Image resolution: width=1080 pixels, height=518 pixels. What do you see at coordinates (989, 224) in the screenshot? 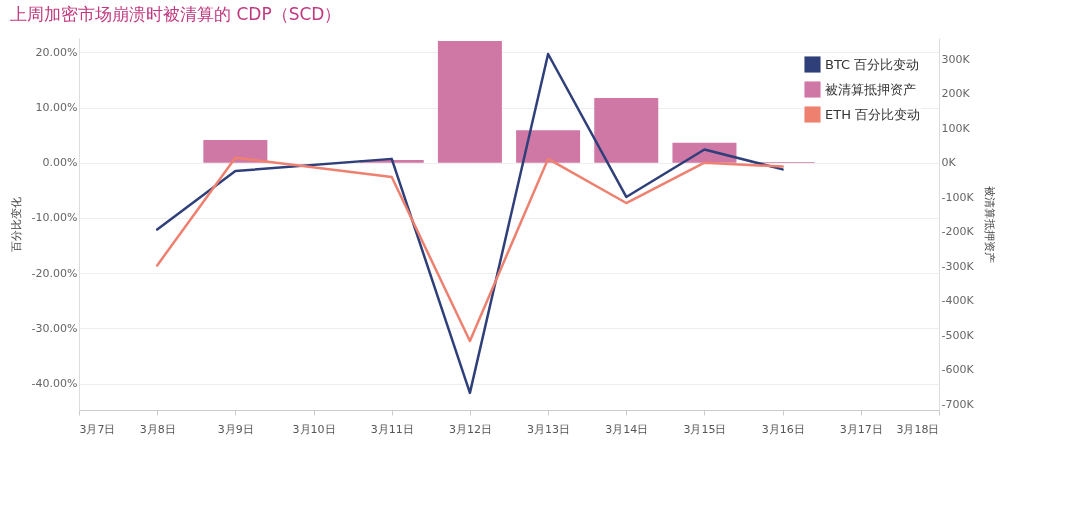
I see `y2-axis-title: 被清算抵押资产` at bounding box center [989, 224].